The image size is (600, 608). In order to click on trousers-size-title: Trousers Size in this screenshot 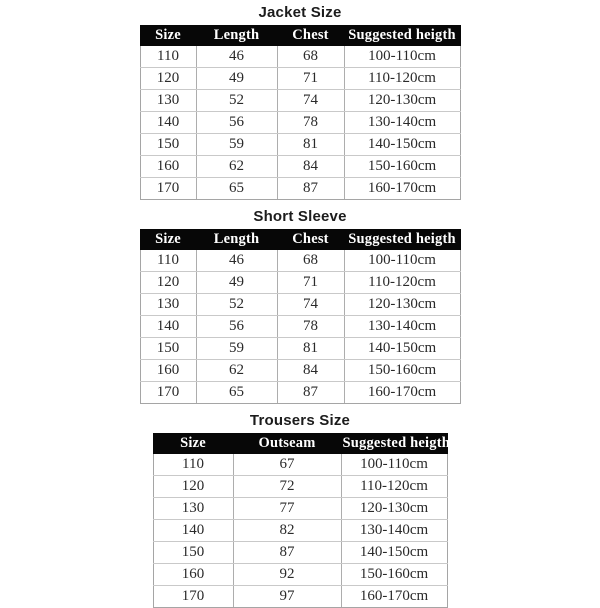, I will do `click(300, 420)`.